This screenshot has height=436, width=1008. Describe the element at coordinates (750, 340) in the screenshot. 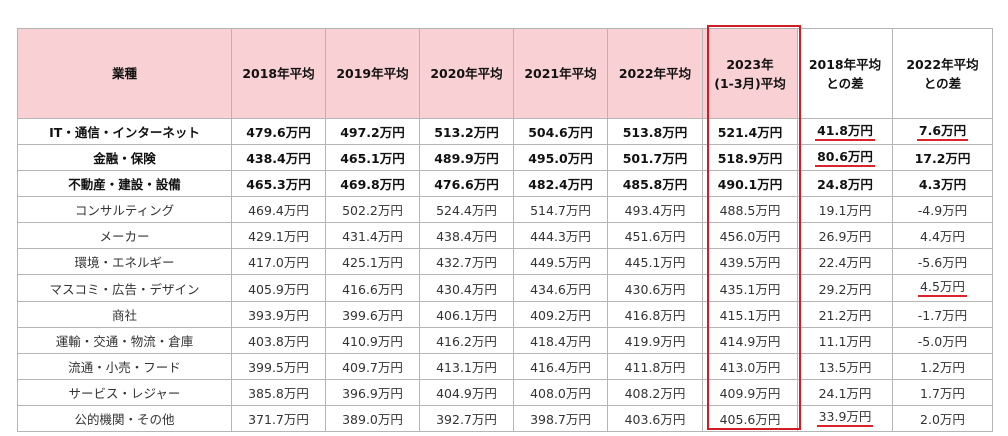

I see `value-cell: 414.9万円` at that location.